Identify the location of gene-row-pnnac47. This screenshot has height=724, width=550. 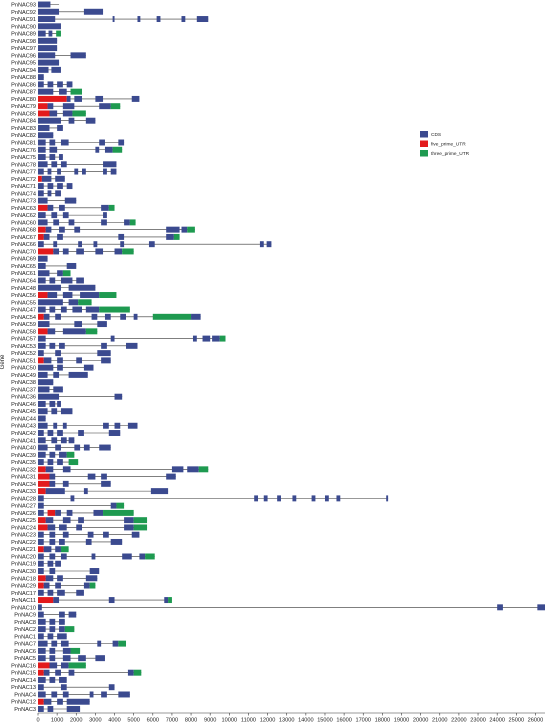
(84, 309).